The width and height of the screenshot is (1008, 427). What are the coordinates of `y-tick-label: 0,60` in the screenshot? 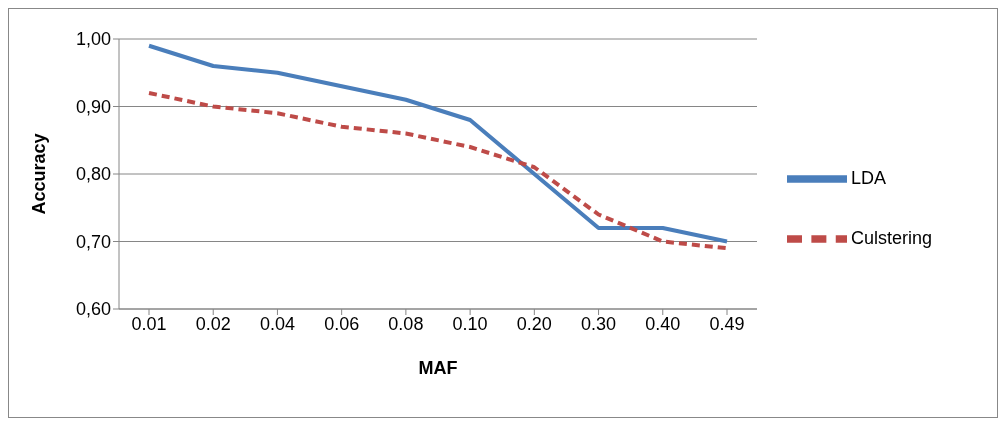 It's located at (93, 309).